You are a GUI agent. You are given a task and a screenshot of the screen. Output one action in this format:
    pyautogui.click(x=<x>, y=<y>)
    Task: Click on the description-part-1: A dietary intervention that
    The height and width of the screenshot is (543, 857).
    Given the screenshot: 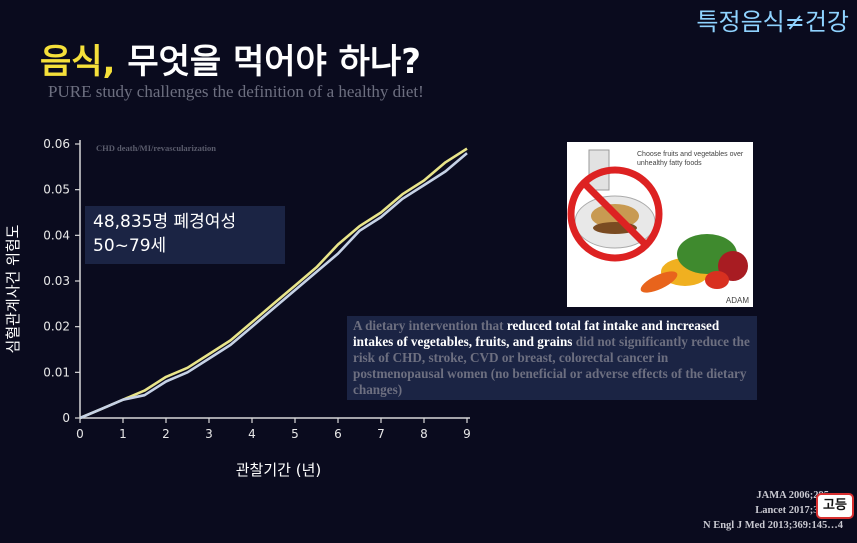 What is the action you would take?
    pyautogui.click(x=430, y=325)
    